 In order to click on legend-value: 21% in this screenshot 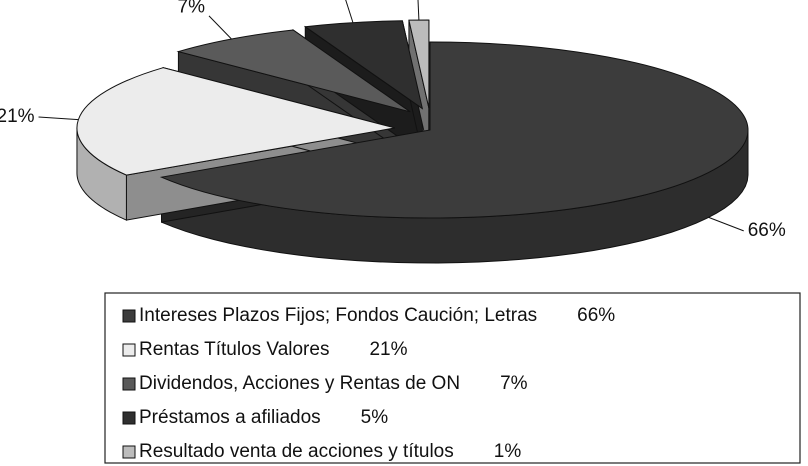, I will do `click(388, 349)`.